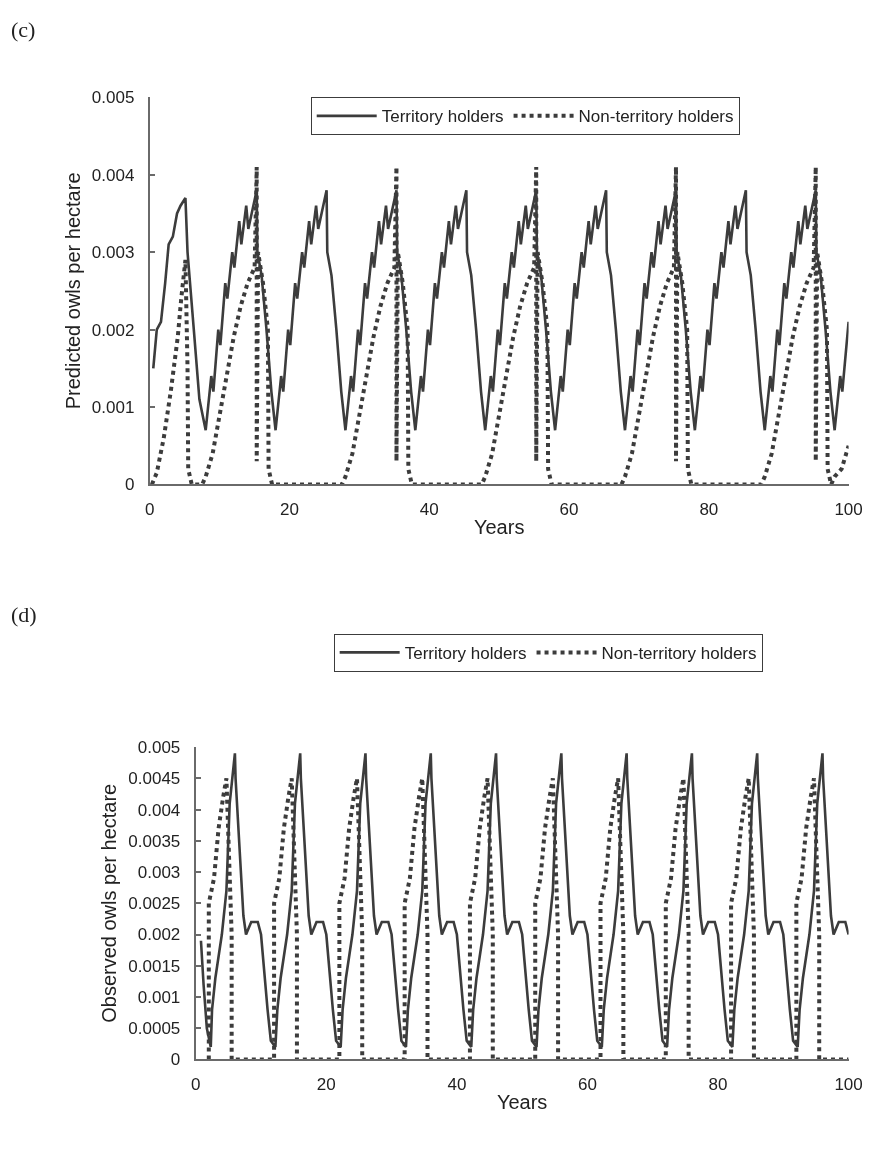 The image size is (886, 1151). Describe the element at coordinates (72, 291) in the screenshot. I see `y-axis-title: Predicted owls per hectare` at that location.